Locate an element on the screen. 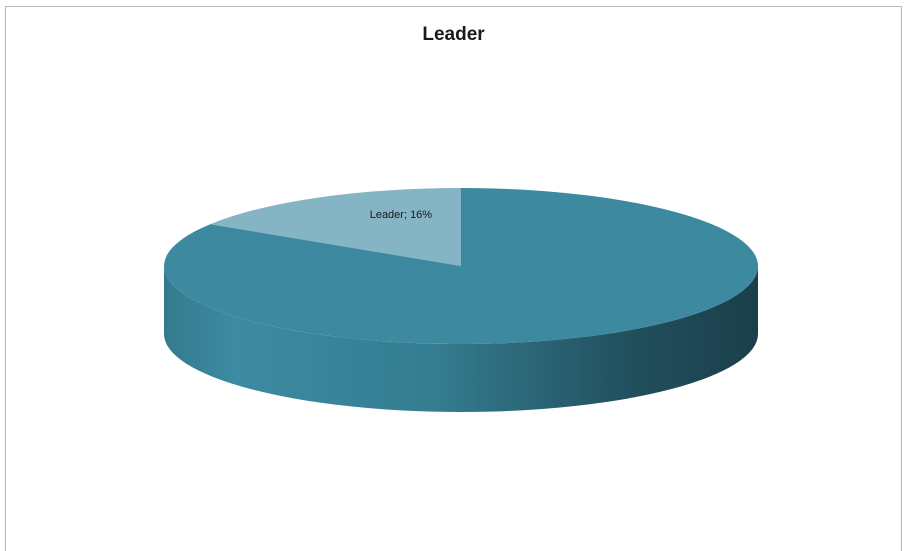 Image resolution: width=908 pixels, height=551 pixels. data-label-leader: Leader; 16% is located at coordinates (401, 215).